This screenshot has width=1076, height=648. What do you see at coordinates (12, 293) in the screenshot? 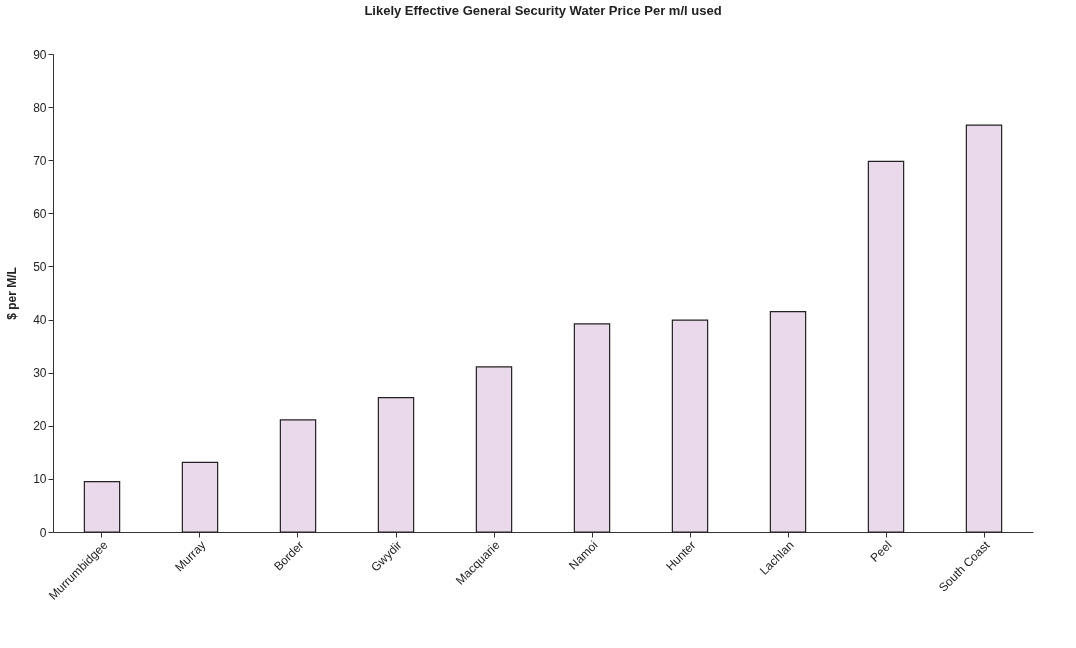
I see `y-axis-title: $ per M/L` at bounding box center [12, 293].